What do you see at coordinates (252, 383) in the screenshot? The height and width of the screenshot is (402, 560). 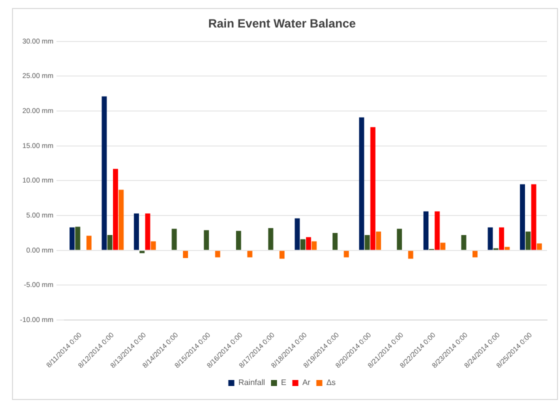 I see `legend-label: Rainfall` at bounding box center [252, 383].